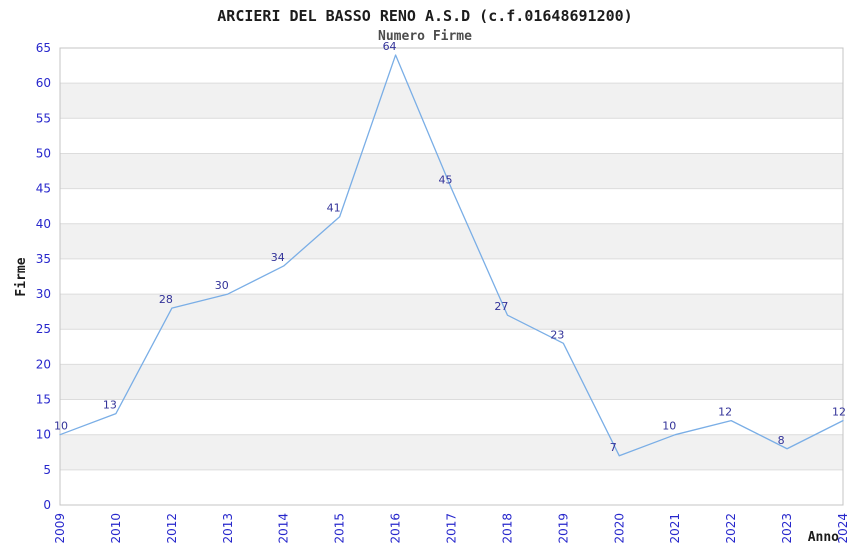  I want to click on y-axis-title: Firme, so click(21, 276).